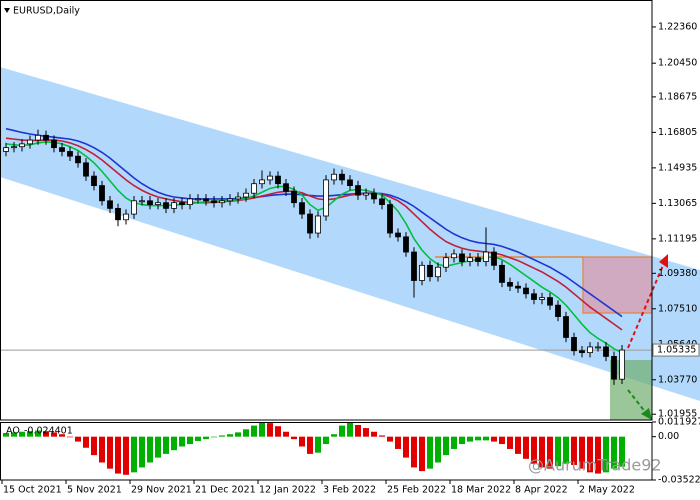  What do you see at coordinates (314, 448) in the screenshot?
I see `ao-plot` at bounding box center [314, 448].